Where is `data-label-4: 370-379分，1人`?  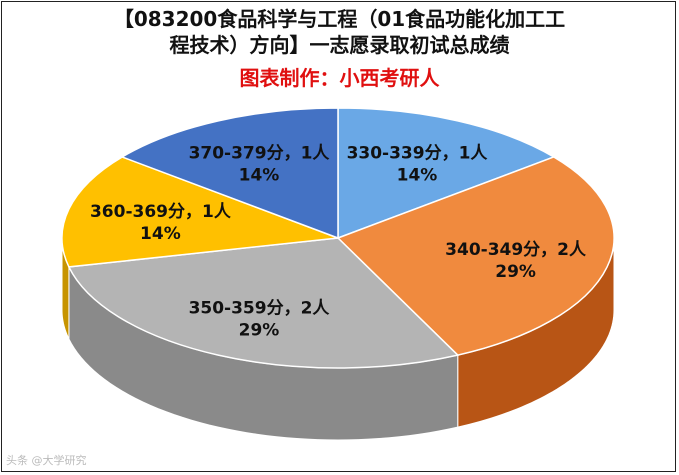
data-label-4: 370-379分，1人 is located at coordinates (260, 154).